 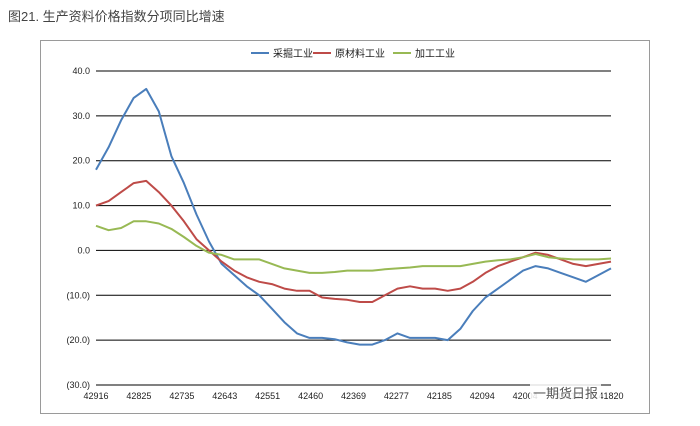 I want to click on y-tick-label: 30.0, so click(x=81, y=116).